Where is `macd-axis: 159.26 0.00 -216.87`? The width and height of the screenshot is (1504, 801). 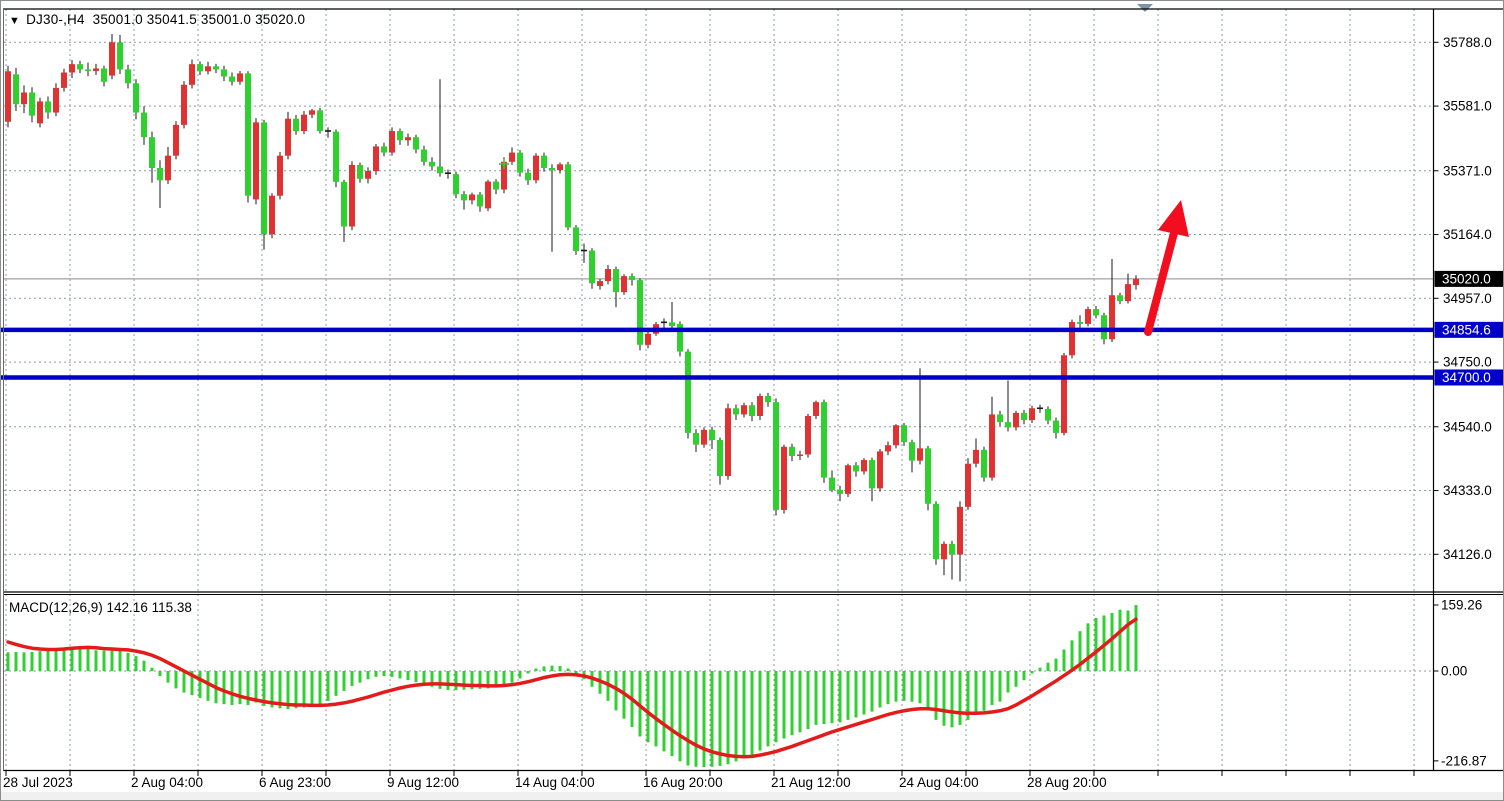
macd-axis: 159.26 0.00 -216.87 is located at coordinates (1460, 683).